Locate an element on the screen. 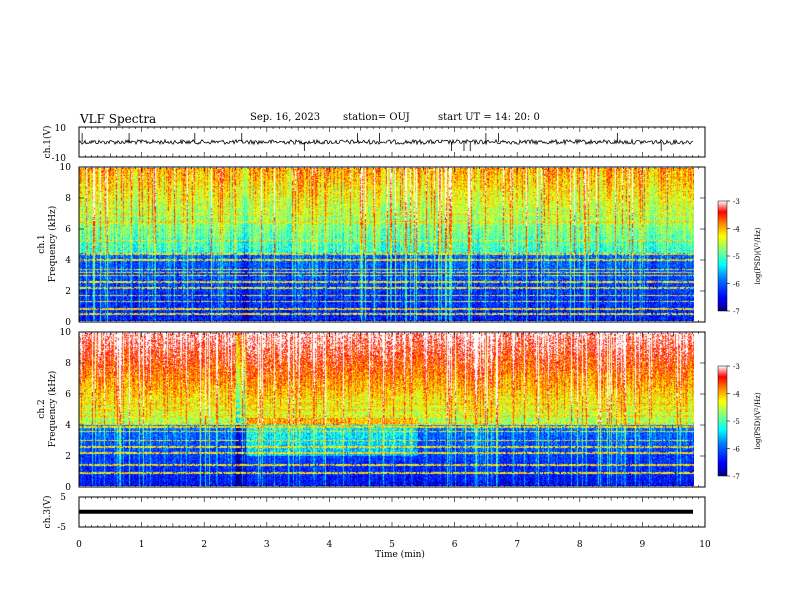 This screenshot has height=612, width=792. ch2-colorbar-ticks: -3 -4 -5 -6 -7 is located at coordinates (733, 422).